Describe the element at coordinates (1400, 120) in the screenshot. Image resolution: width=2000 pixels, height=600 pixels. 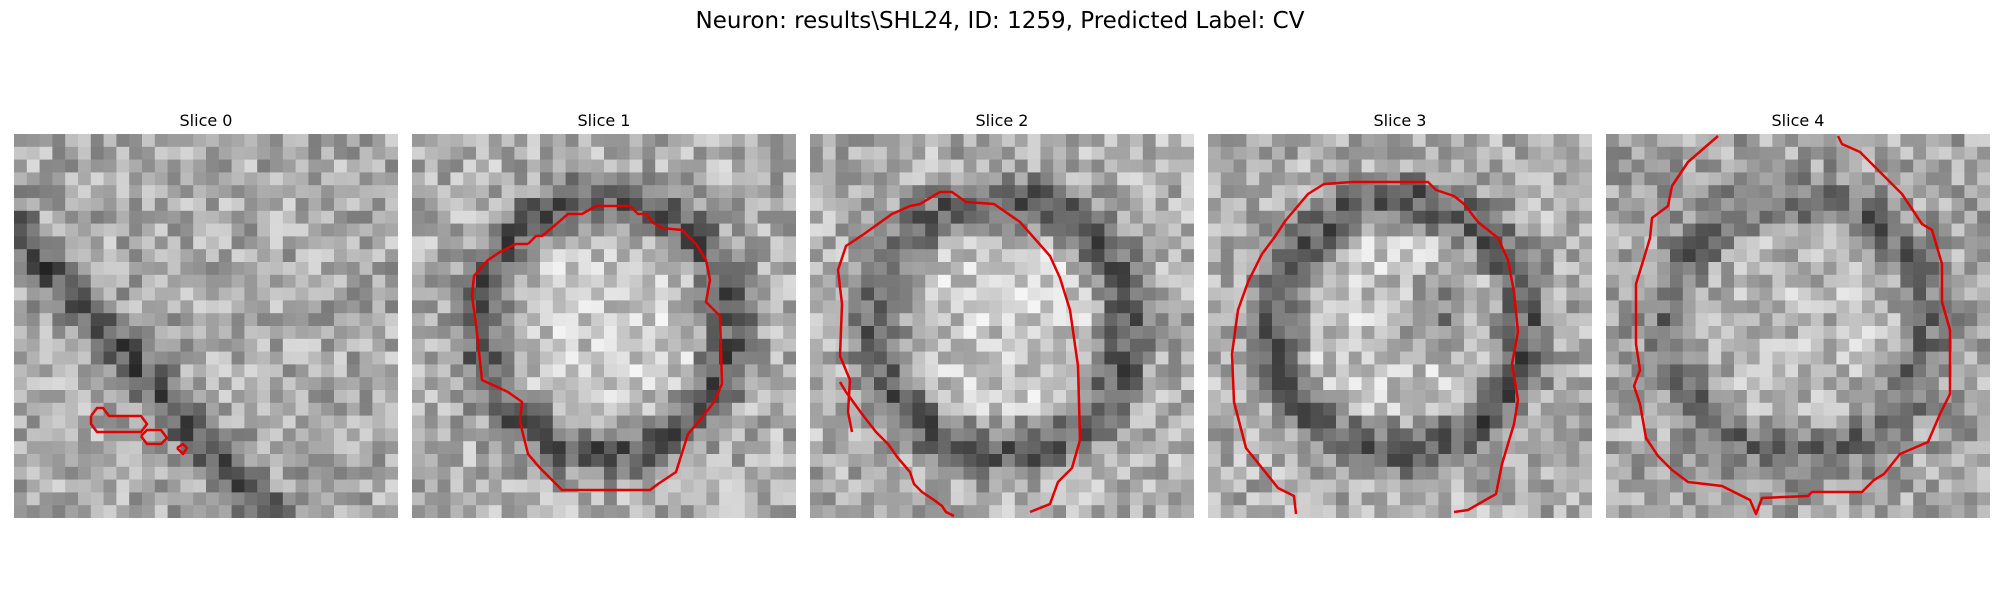
I see `slice-title: Slice 3` at that location.